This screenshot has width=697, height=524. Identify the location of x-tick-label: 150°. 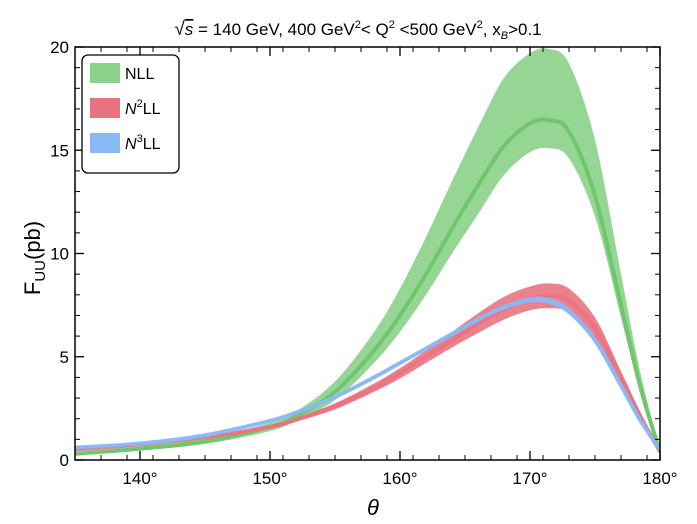
(269, 478).